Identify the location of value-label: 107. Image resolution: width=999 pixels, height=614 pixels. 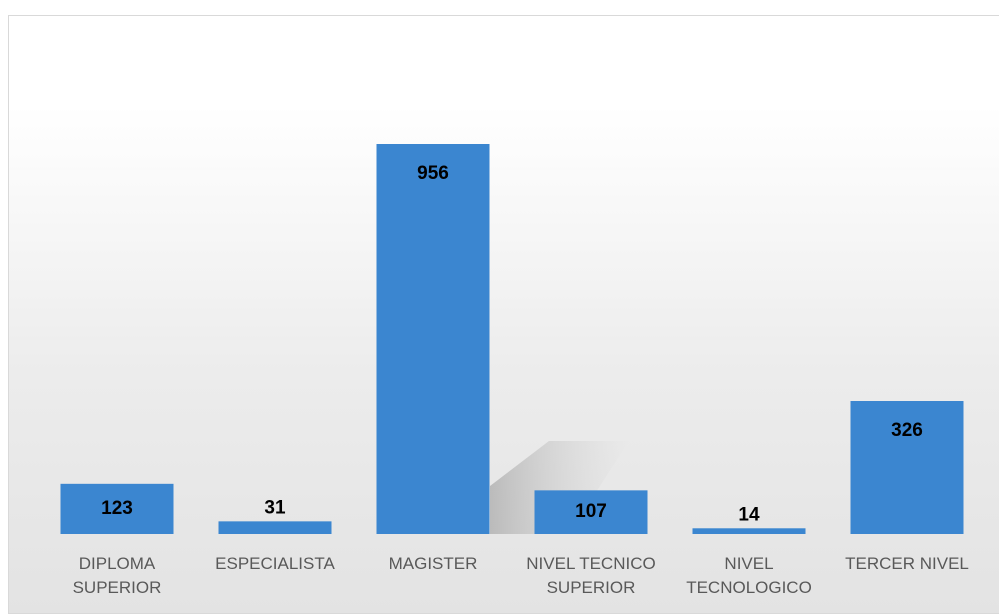
(591, 511).